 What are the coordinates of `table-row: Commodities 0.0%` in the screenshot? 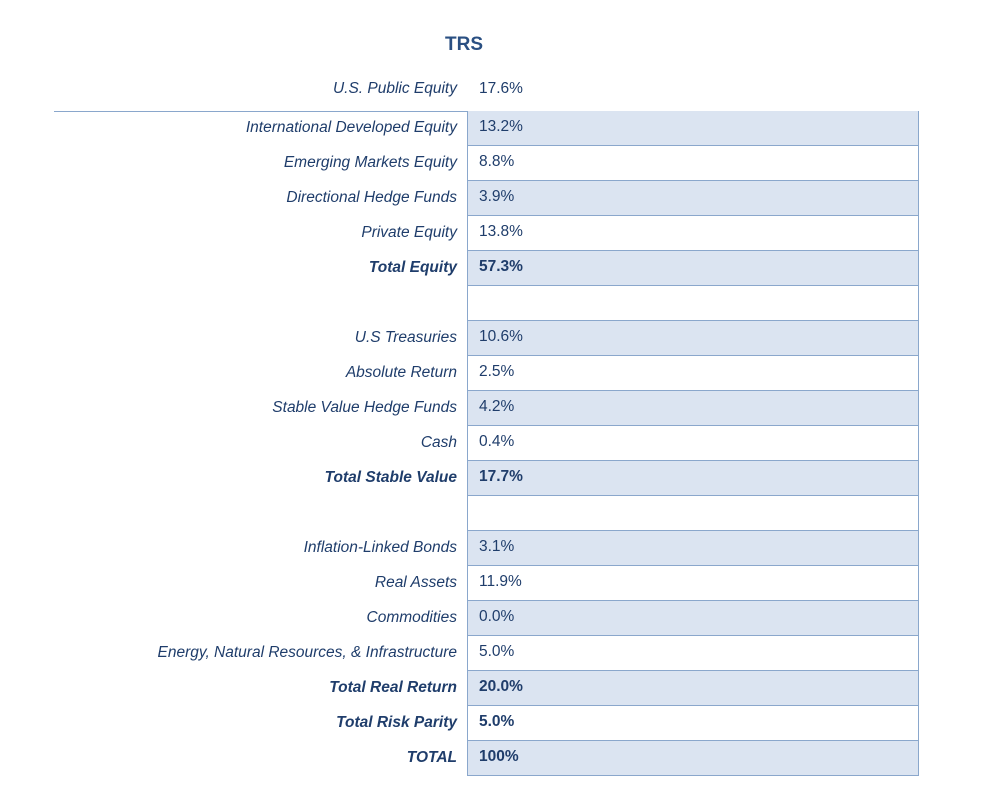 It's located at (500, 618).